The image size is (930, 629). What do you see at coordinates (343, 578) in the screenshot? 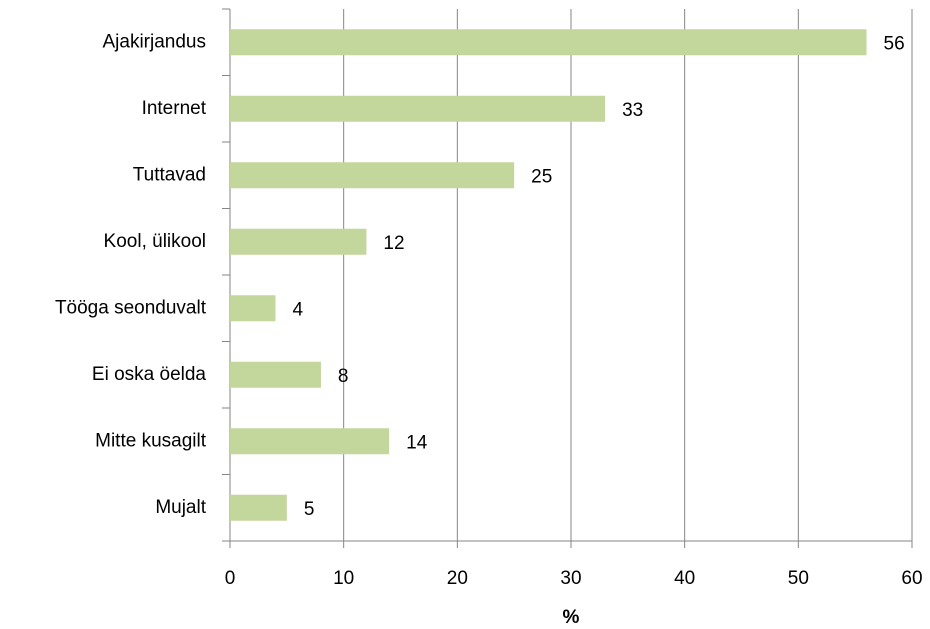
I see `x-tick-label: 10` at bounding box center [343, 578].